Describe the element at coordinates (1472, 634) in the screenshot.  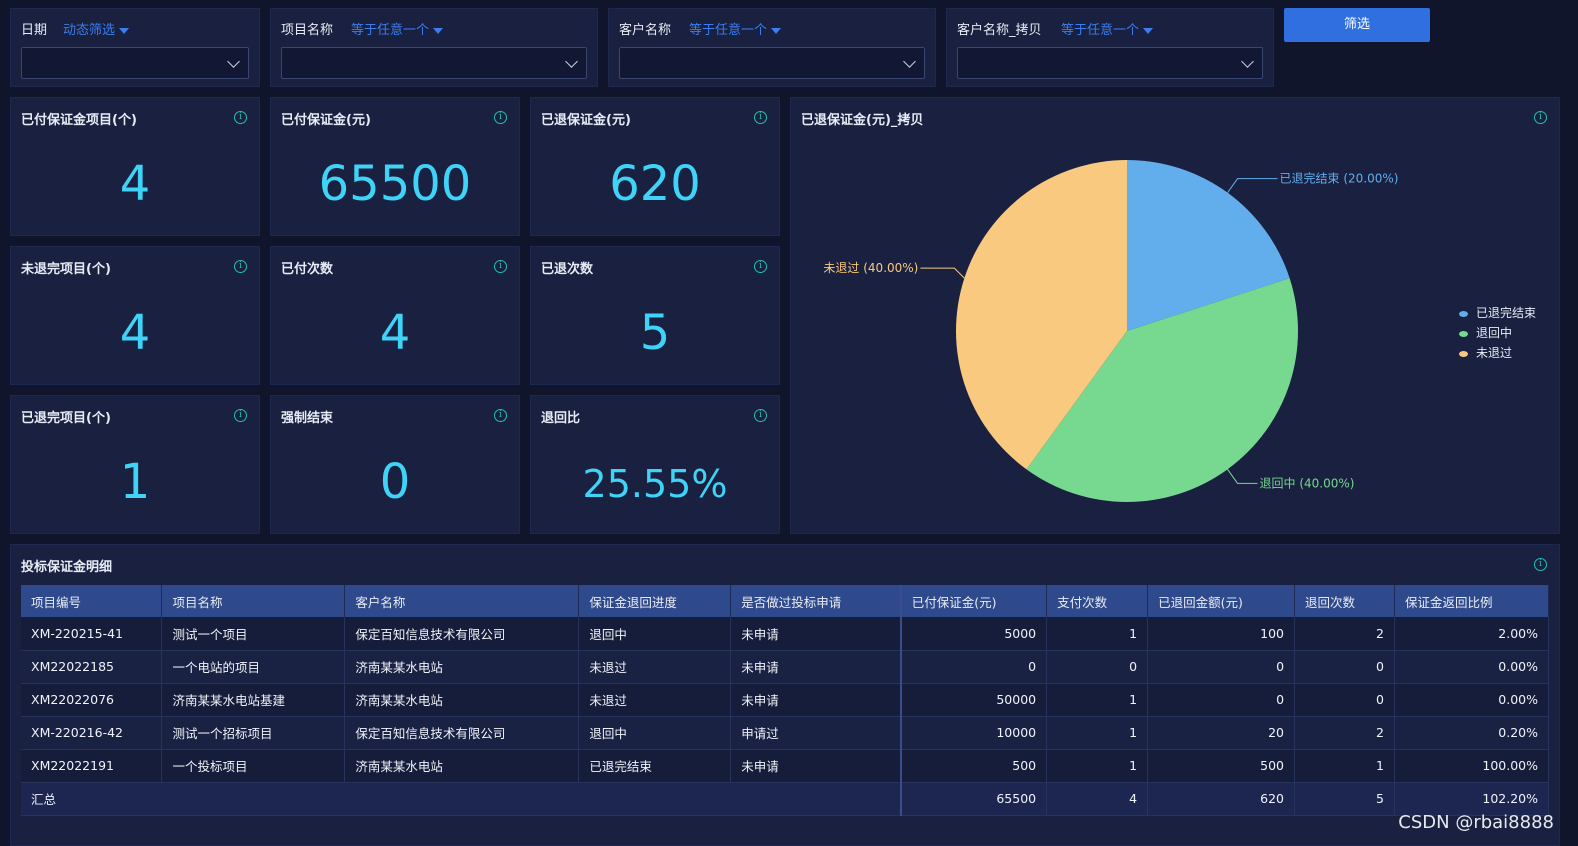
I see `table-cell: 2.00%` at that location.